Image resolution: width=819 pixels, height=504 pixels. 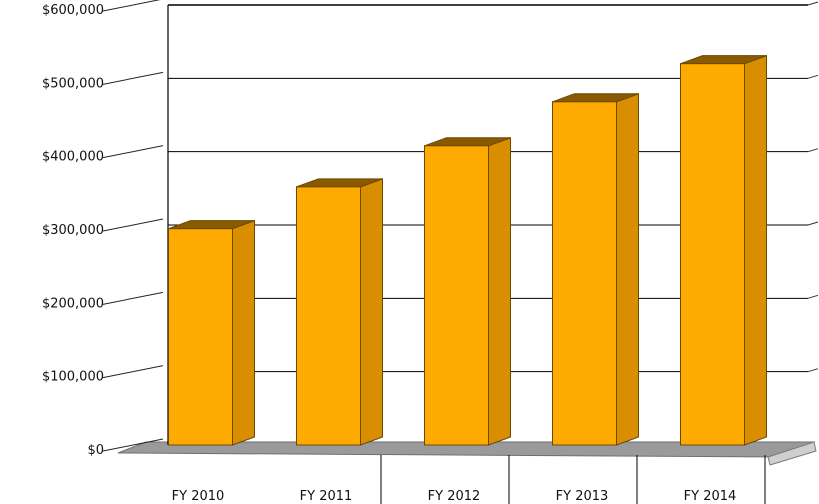 I want to click on y-tick-label: $0, so click(x=95, y=450).